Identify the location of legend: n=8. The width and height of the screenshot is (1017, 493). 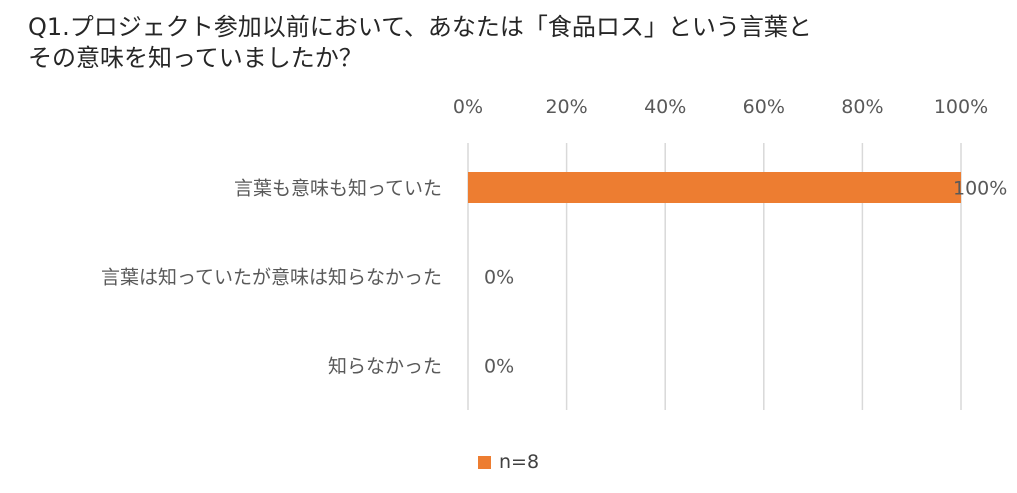
(508, 462).